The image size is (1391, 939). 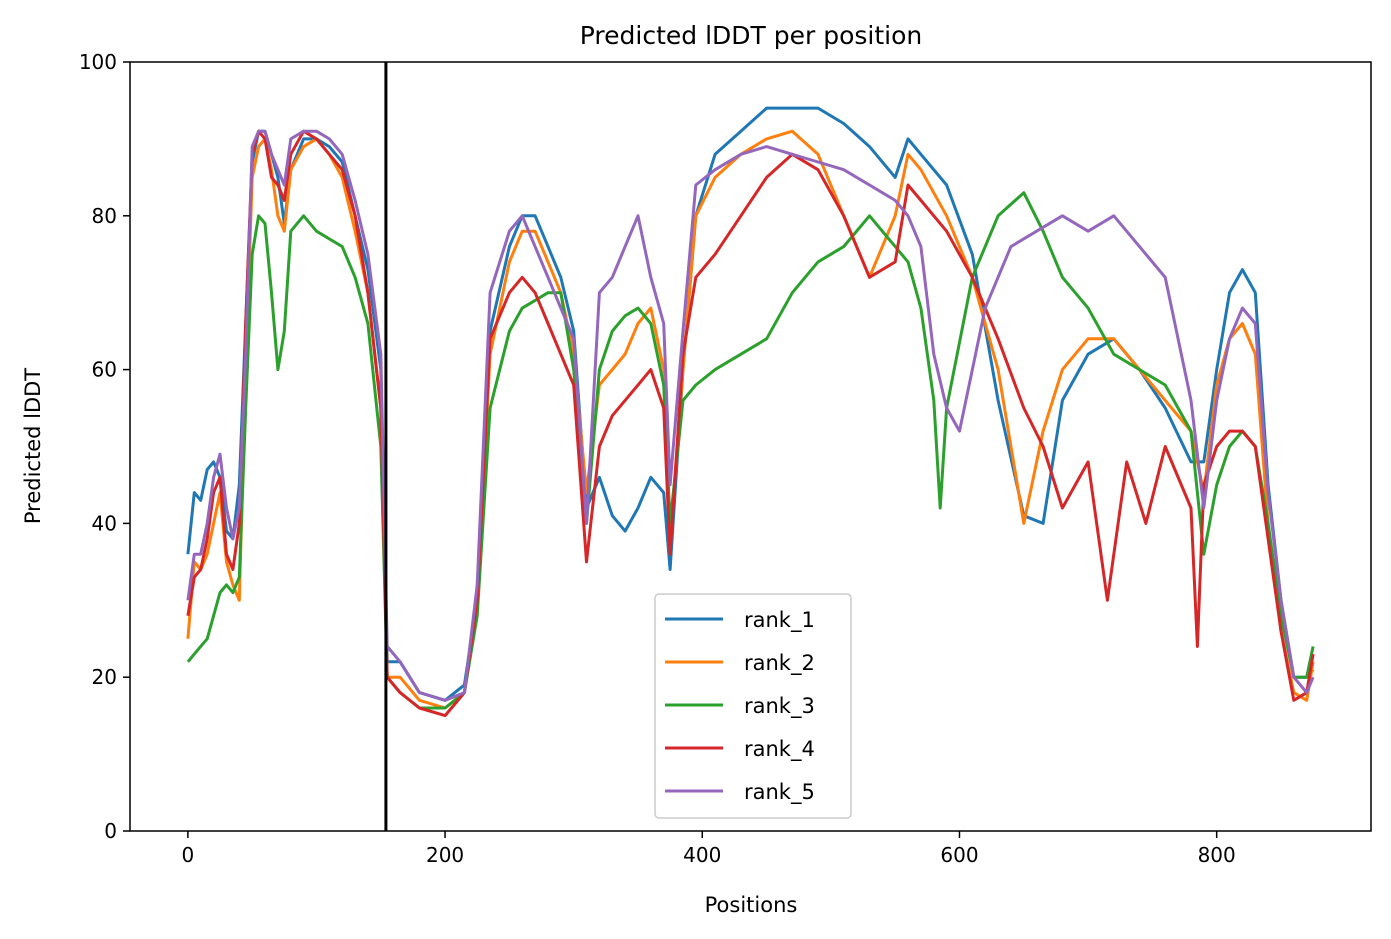 I want to click on x-tick-label: 200, so click(x=445, y=855).